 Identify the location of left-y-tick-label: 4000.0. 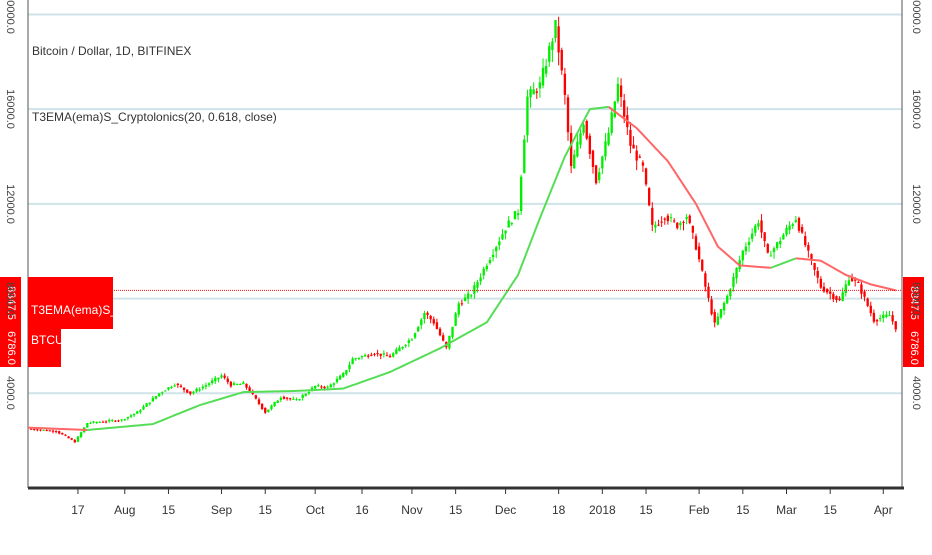
(10, 393).